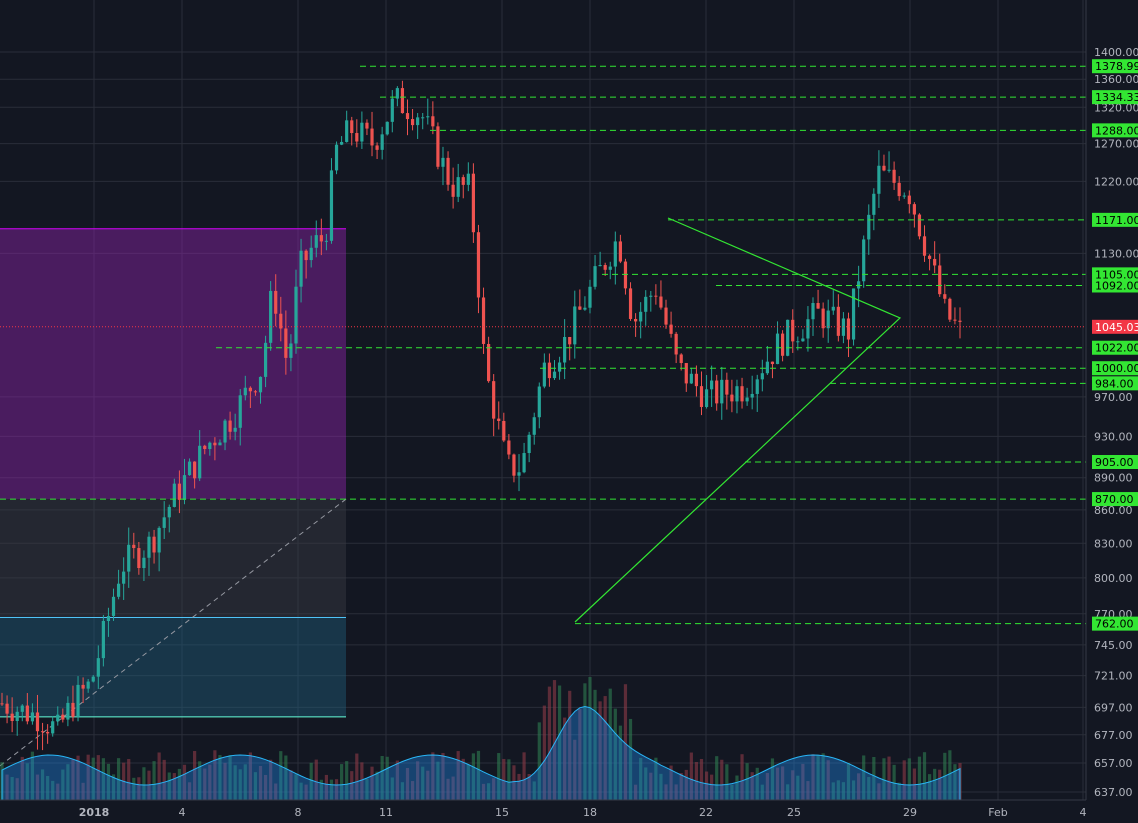 The image size is (1138, 823). Describe the element at coordinates (794, 812) in the screenshot. I see `x-tick-label: 25` at that location.